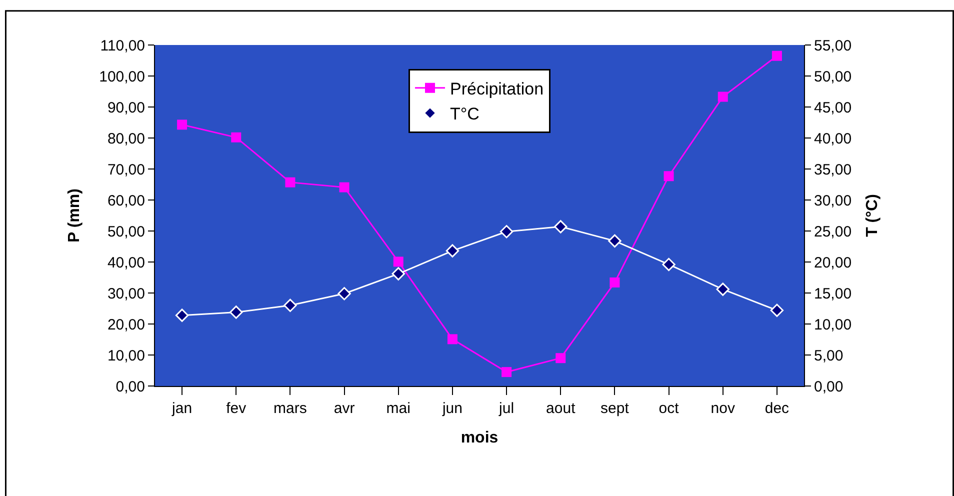 The image size is (954, 496). Describe the element at coordinates (126, 169) in the screenshot. I see `y-tick-label: 70,00` at that location.